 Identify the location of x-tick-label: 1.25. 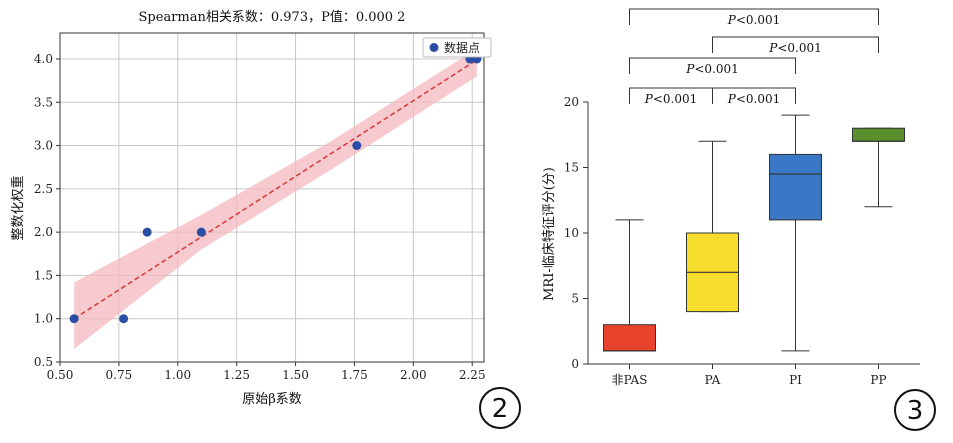
(236, 375).